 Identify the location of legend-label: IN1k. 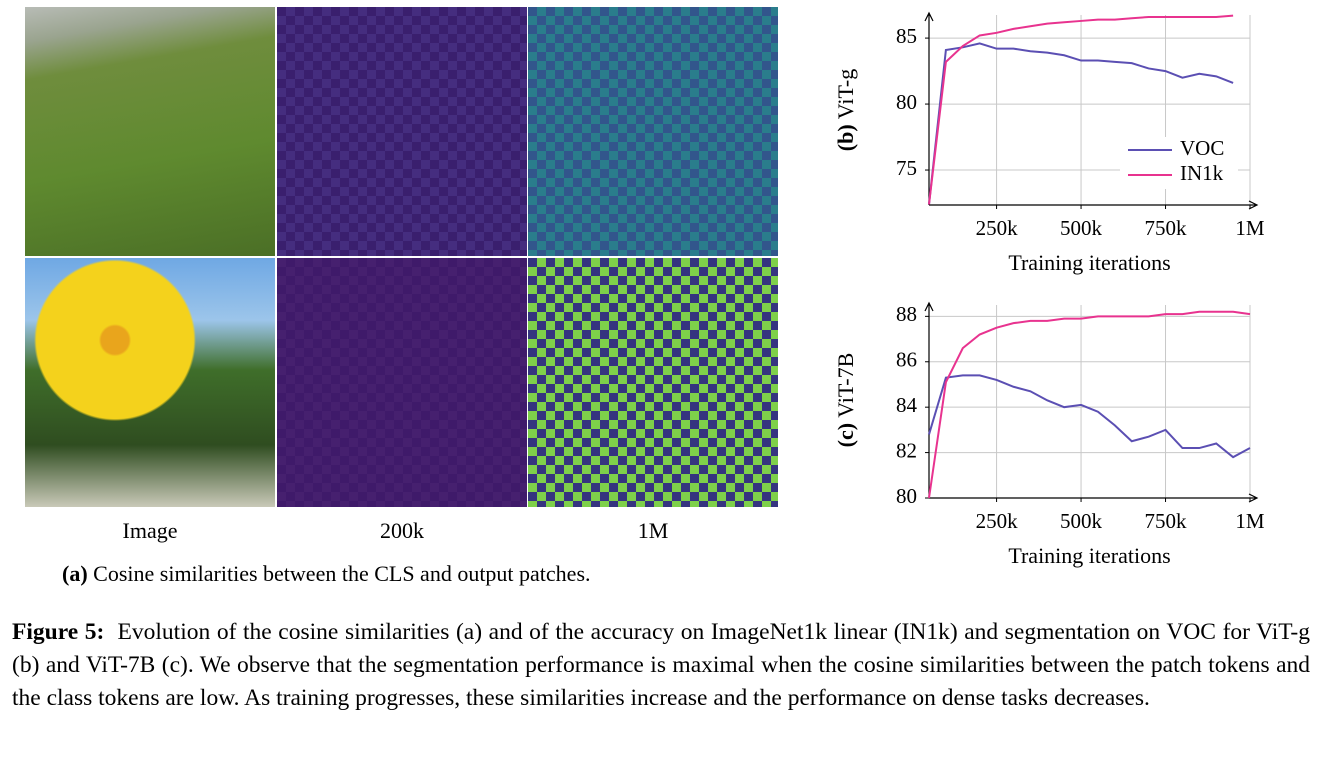
(1202, 173).